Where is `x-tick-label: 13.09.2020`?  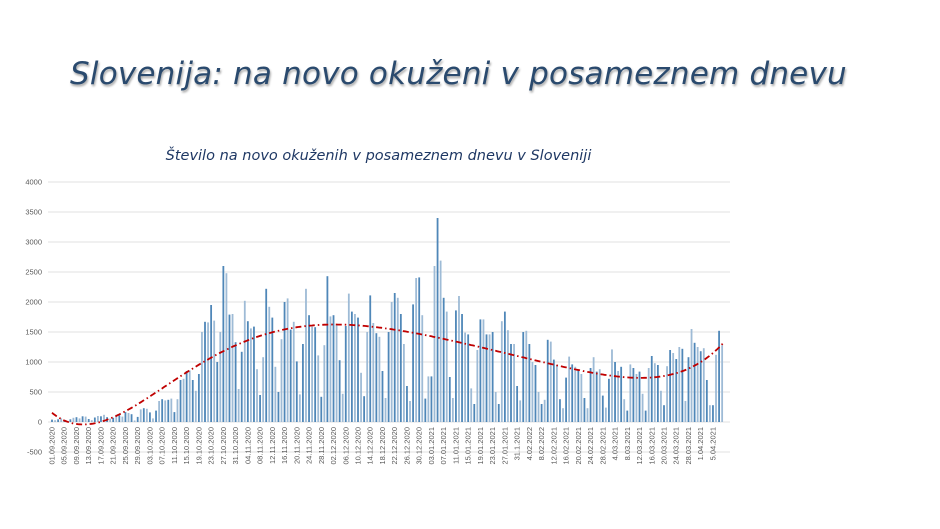 x-tick-label: 13.09.2020 is located at coordinates (88, 446).